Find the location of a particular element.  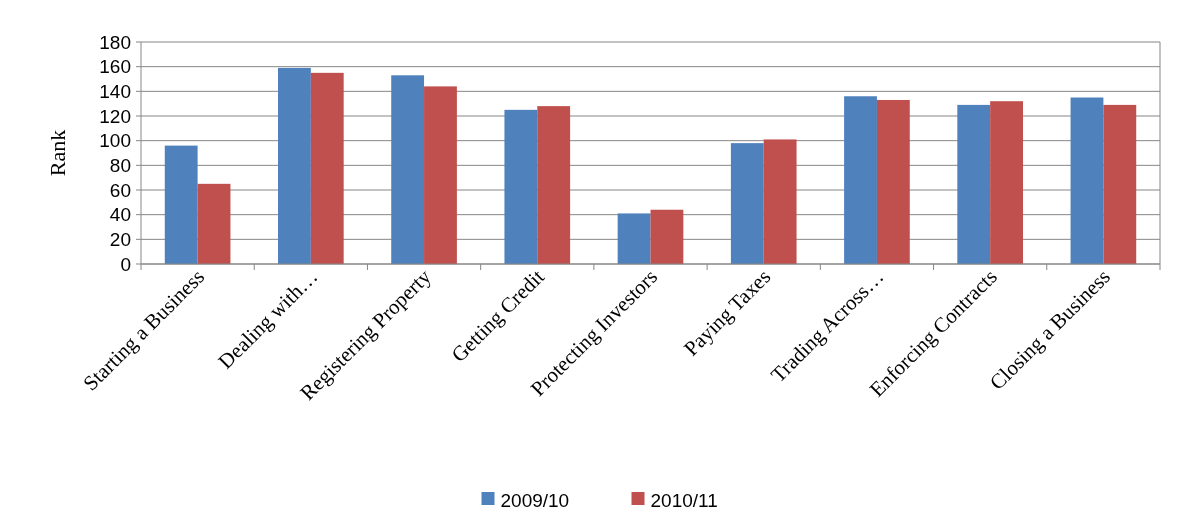

y-tick-label: 180 is located at coordinates (115, 42).